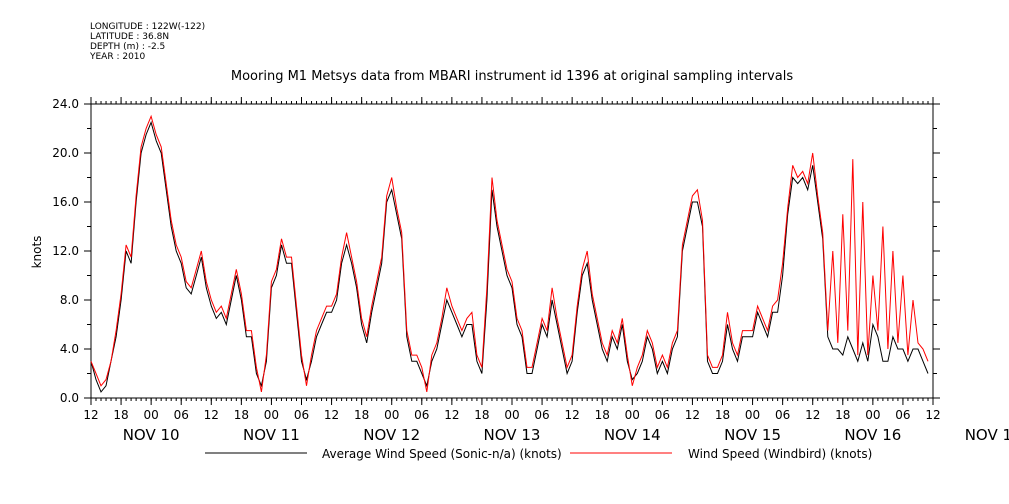 The width and height of the screenshot is (1009, 504). I want to click on x-day-label: NOV 10, so click(151, 435).